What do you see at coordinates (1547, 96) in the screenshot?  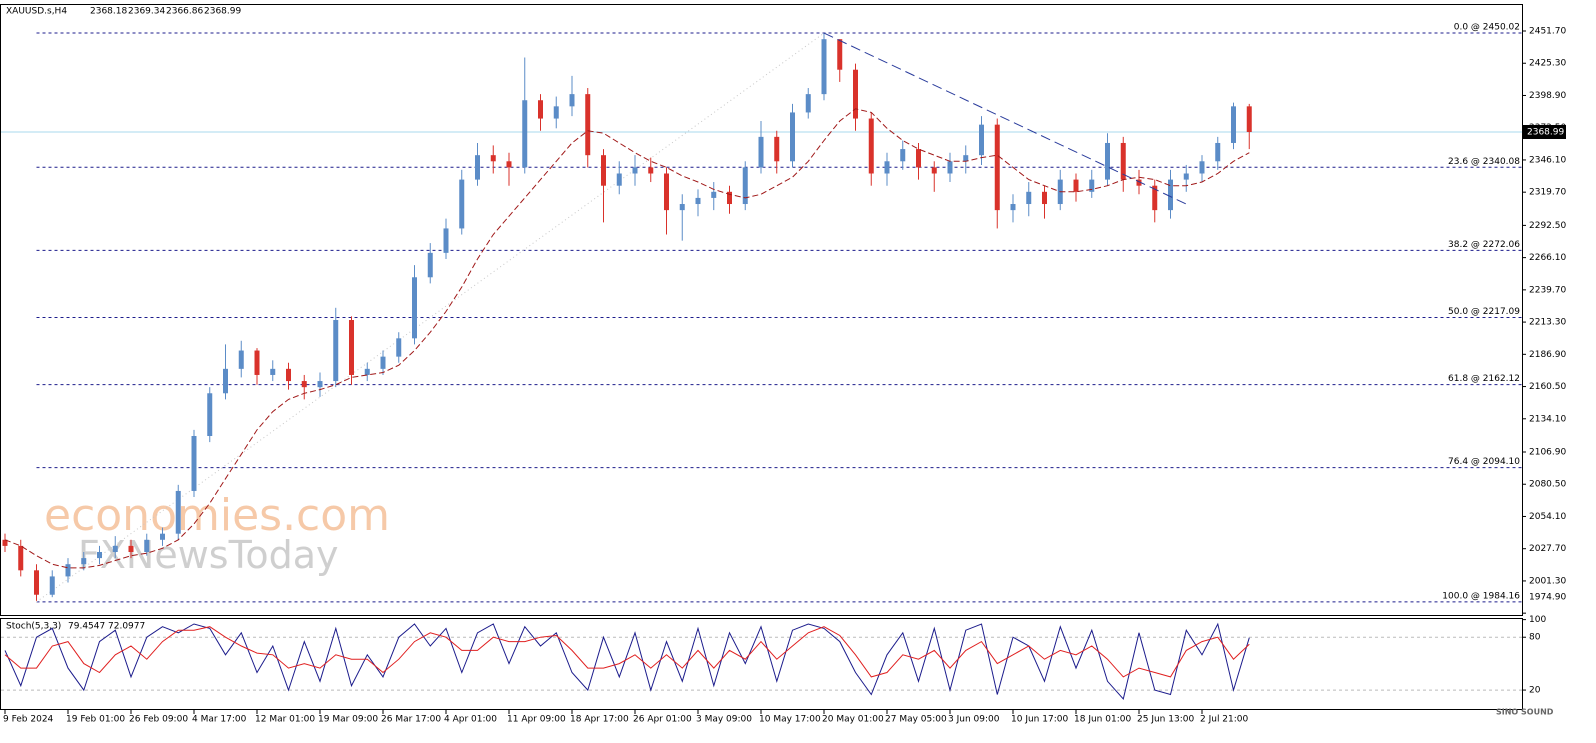 I see `y-tick-label: 2398.90` at bounding box center [1547, 96].